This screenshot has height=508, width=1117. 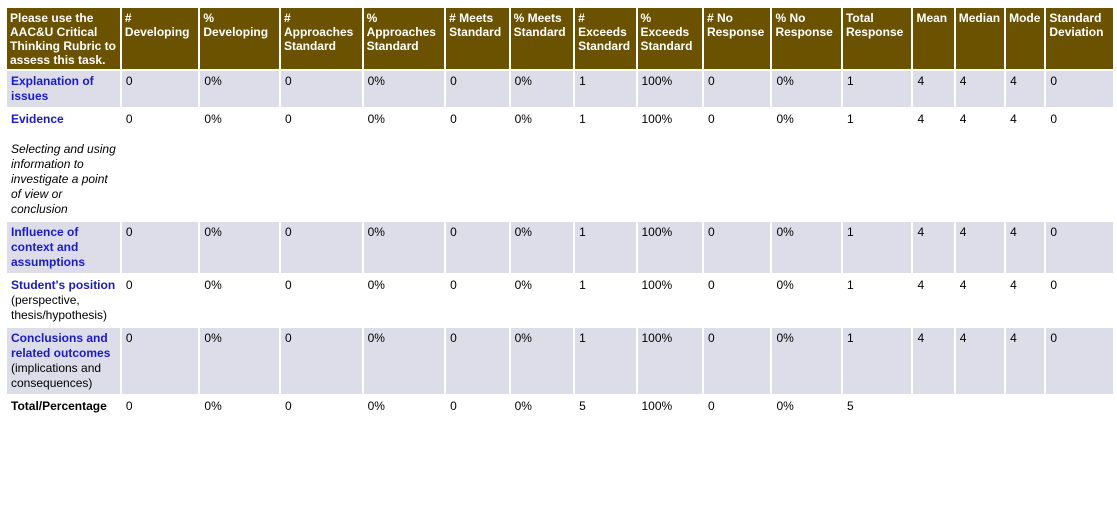 I want to click on header-num-approaches: # Approaches Standard, so click(x=321, y=38).